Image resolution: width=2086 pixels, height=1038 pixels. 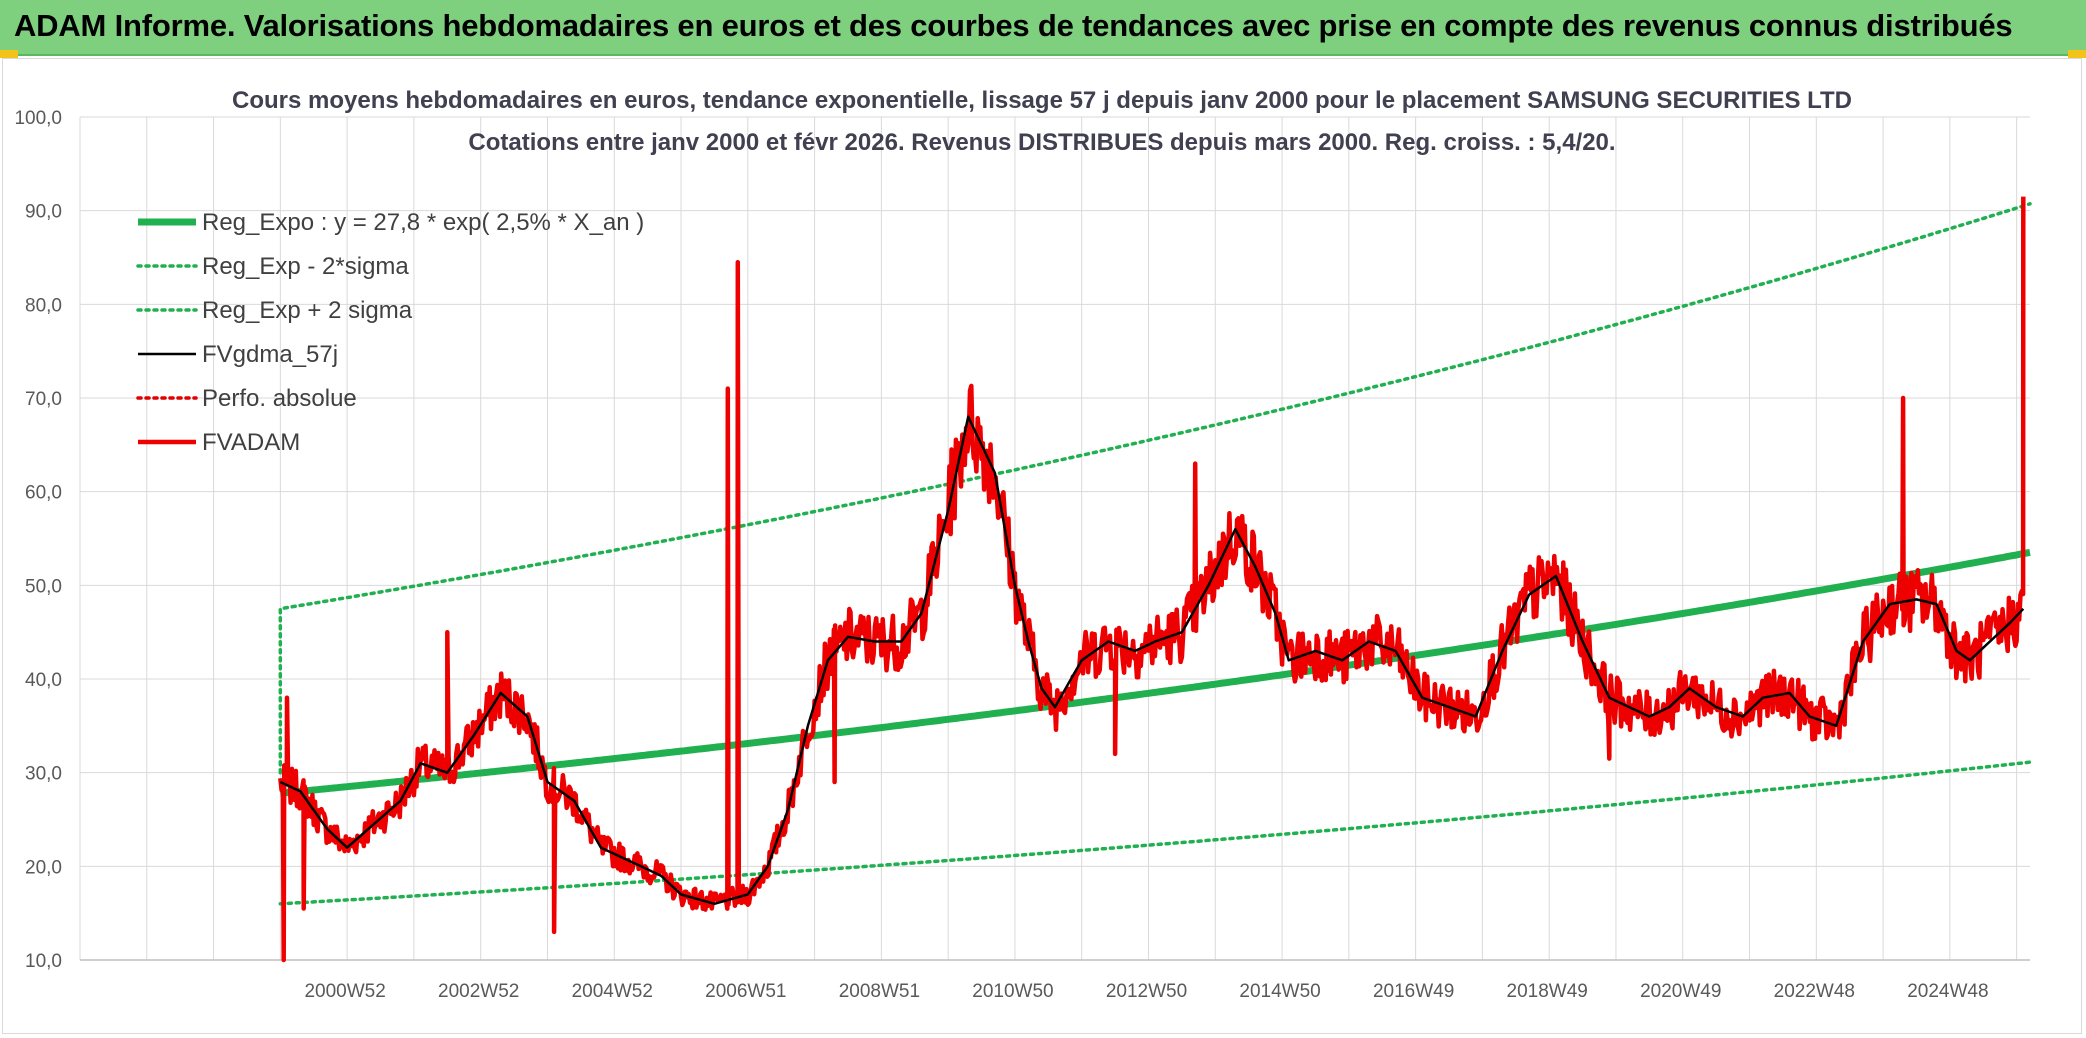 I want to click on y-tick-label: 60,0, so click(x=43, y=493).